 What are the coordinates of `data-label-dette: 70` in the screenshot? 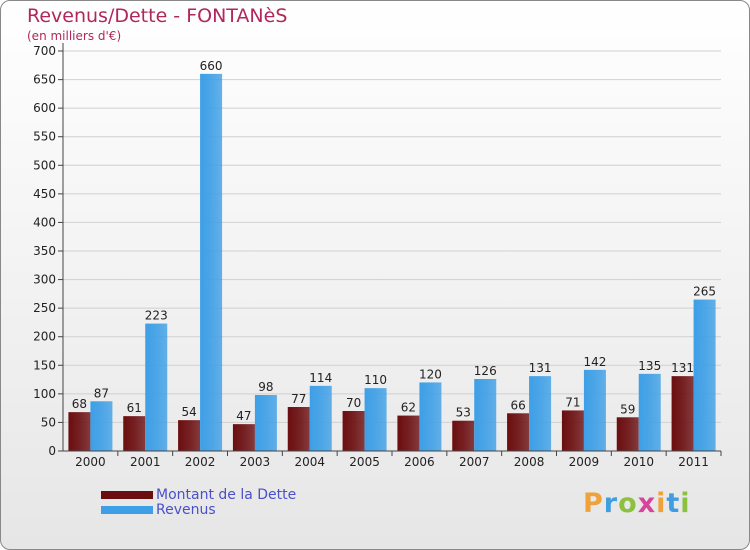 It's located at (353, 403).